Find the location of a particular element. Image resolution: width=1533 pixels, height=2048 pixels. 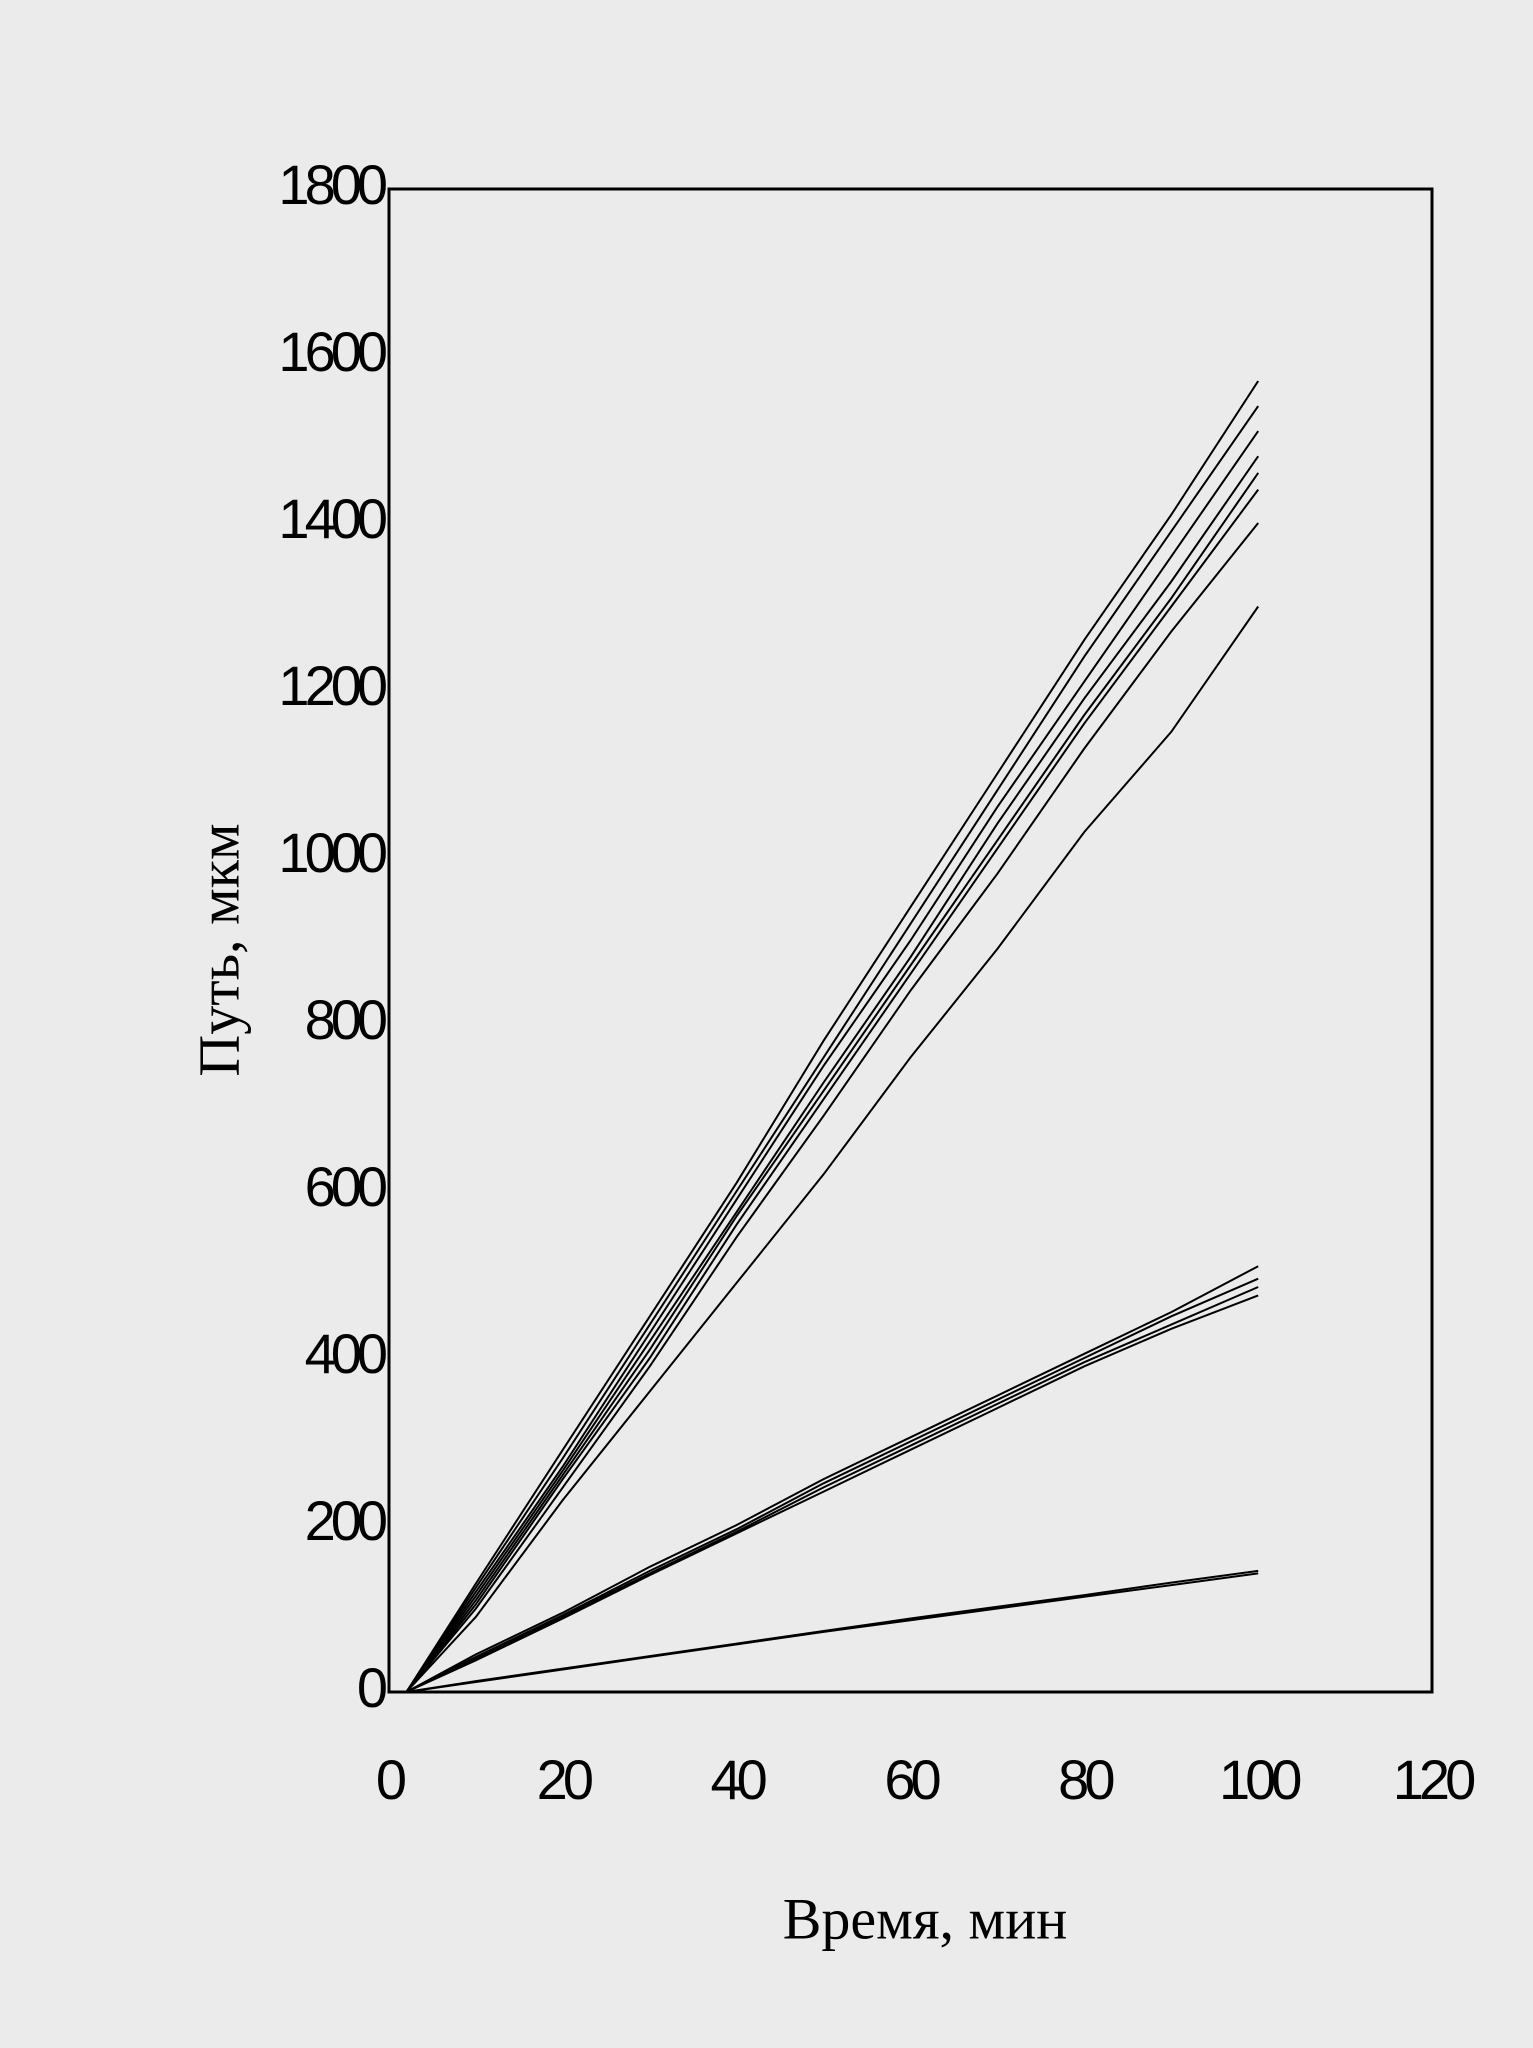

y-tick-label: 800 is located at coordinates (345, 1019).